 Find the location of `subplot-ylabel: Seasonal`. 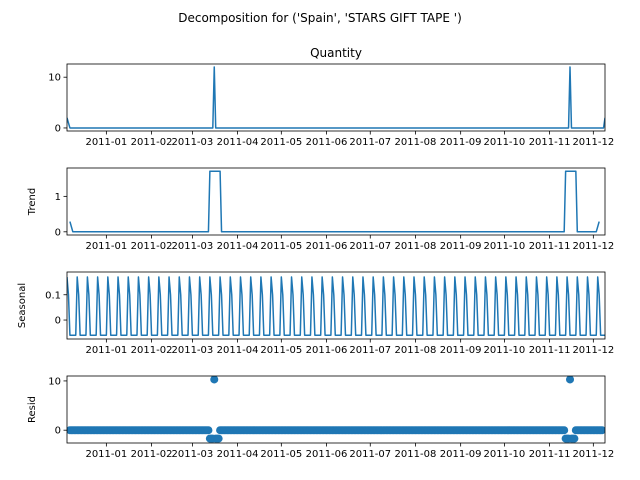

subplot-ylabel: Seasonal is located at coordinates (22, 305).